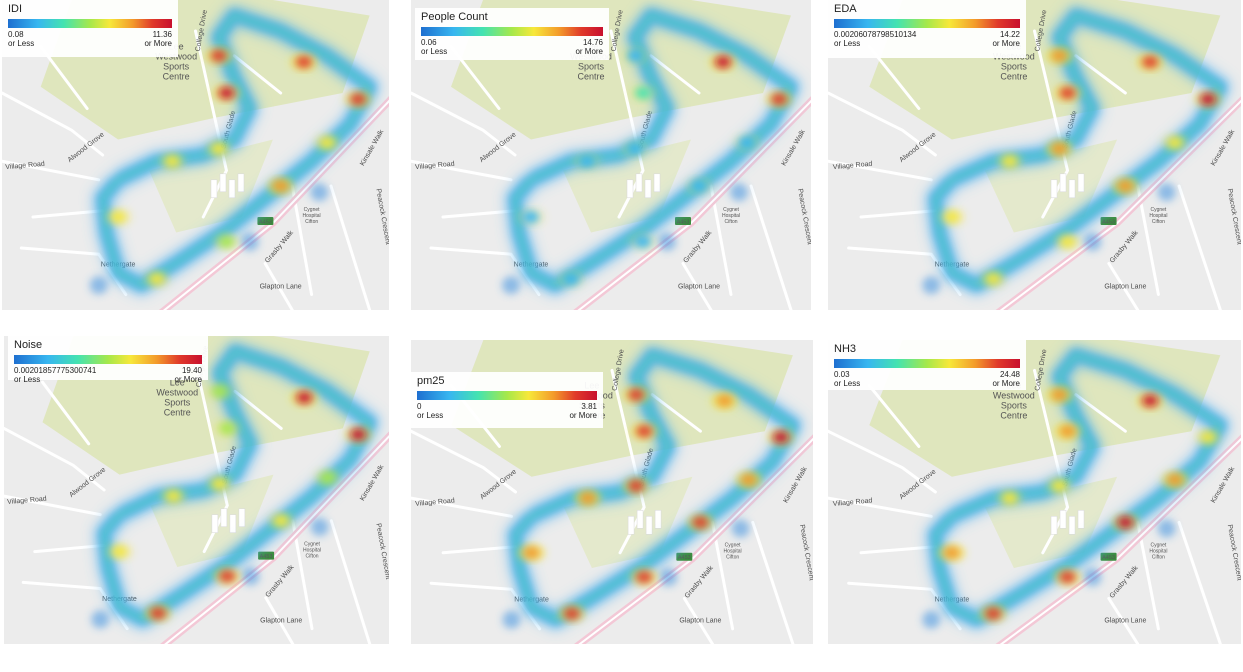 The height and width of the screenshot is (672, 1243). I want to click on legend-title: Noise, so click(28, 345).